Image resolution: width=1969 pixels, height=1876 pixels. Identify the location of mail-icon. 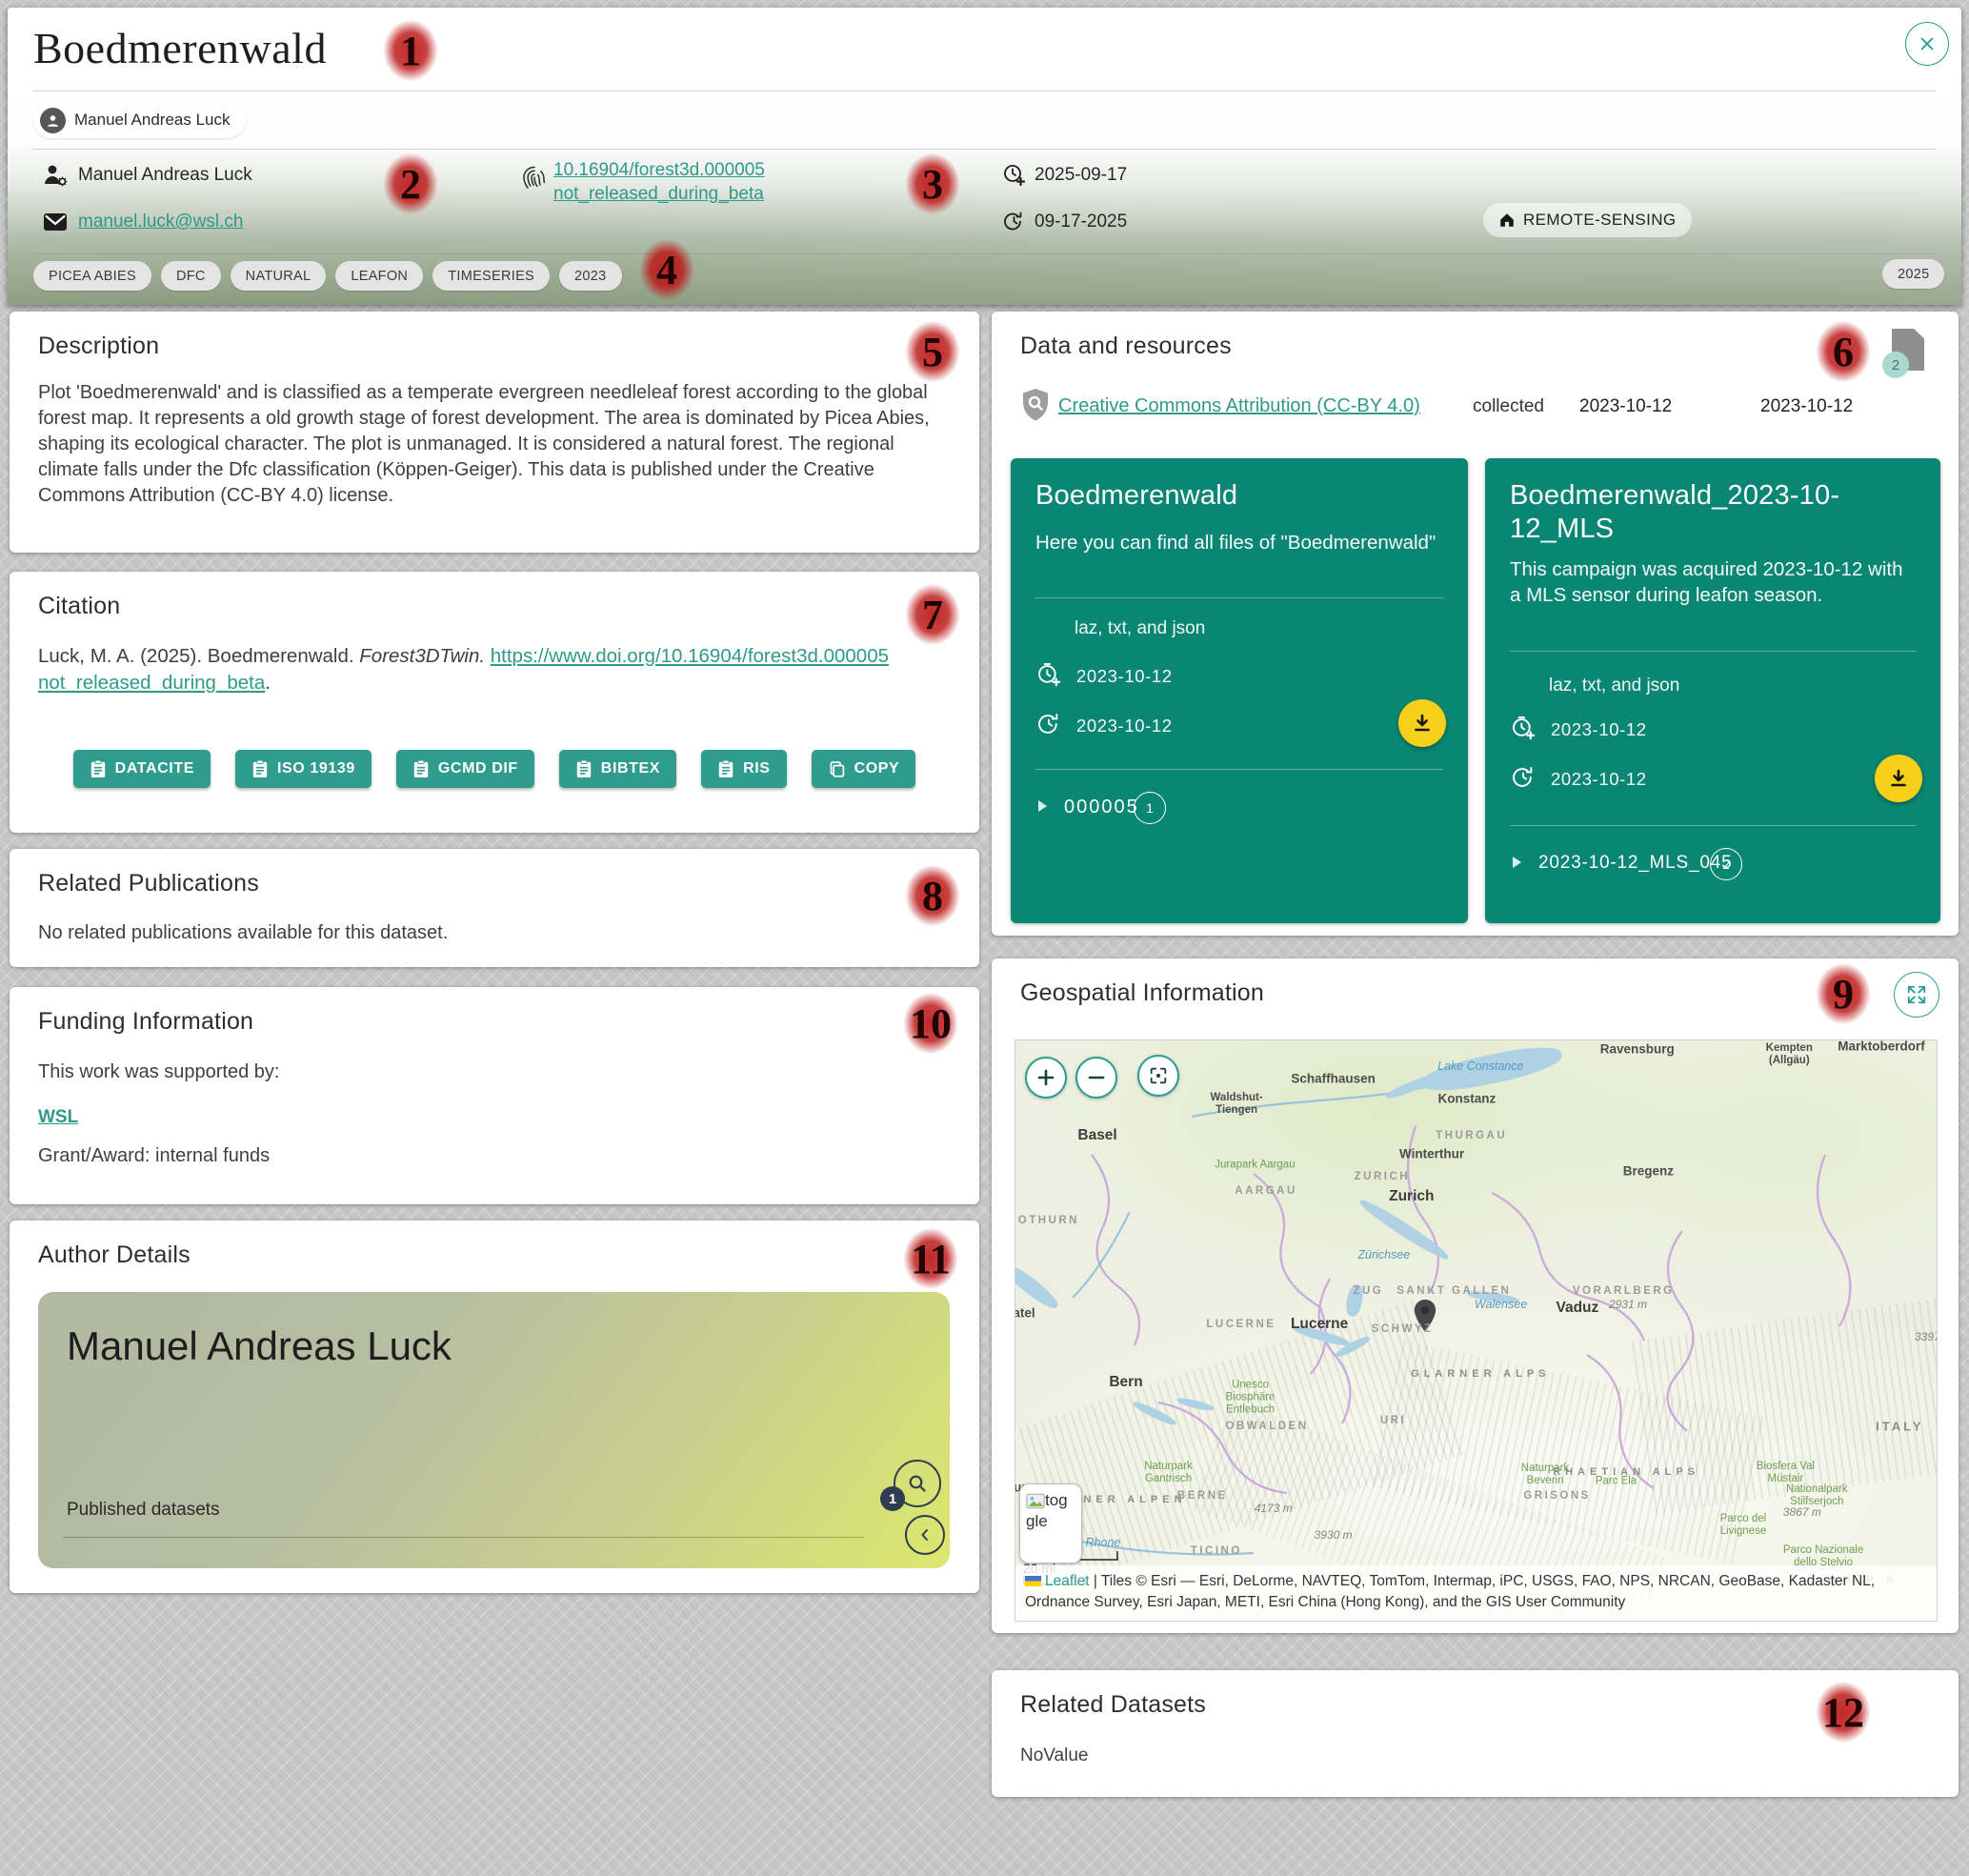
(55, 222).